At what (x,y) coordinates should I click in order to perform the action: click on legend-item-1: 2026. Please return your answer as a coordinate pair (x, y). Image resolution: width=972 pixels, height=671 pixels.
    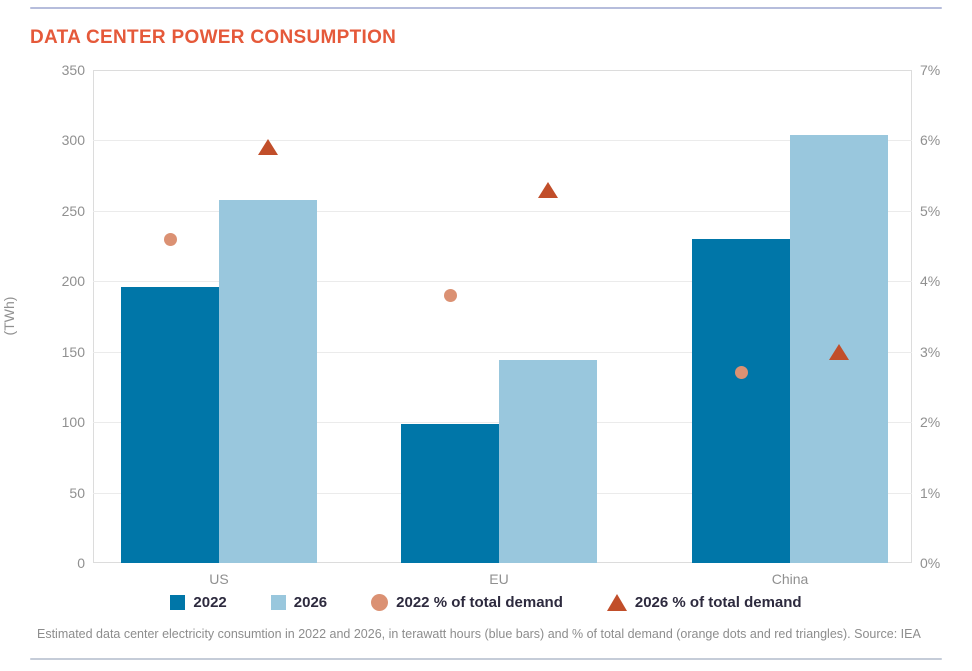
    Looking at the image, I should click on (299, 602).